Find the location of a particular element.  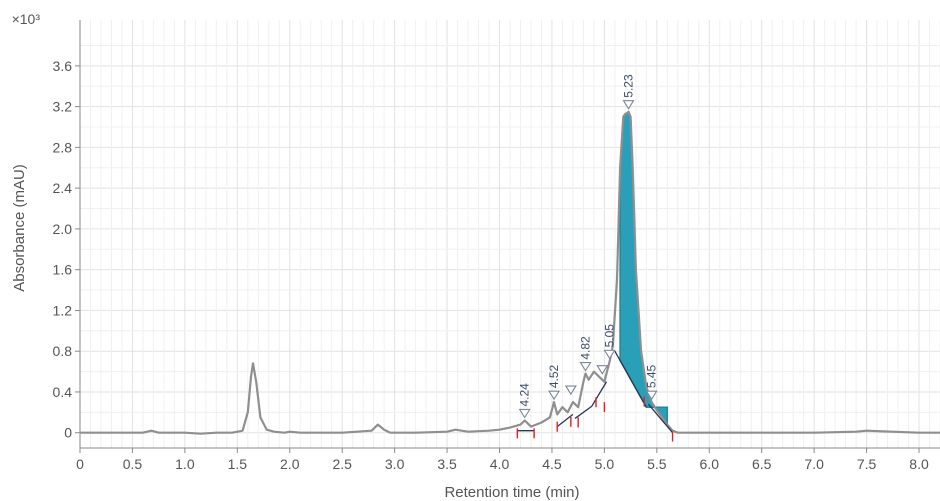

x-tick-label: 7.5 is located at coordinates (867, 464).